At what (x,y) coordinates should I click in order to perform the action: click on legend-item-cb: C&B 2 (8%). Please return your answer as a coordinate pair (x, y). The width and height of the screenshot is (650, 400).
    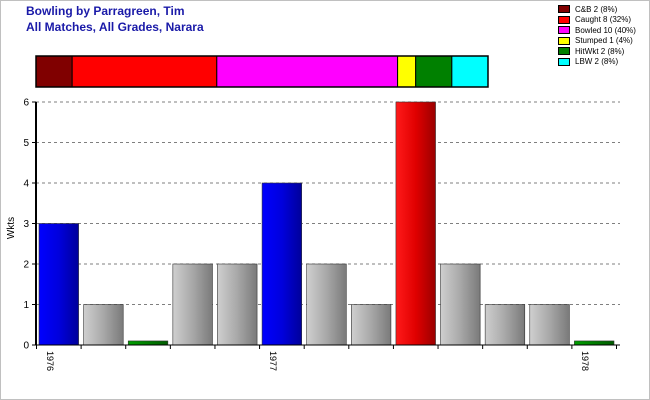
    Looking at the image, I should click on (604, 9).